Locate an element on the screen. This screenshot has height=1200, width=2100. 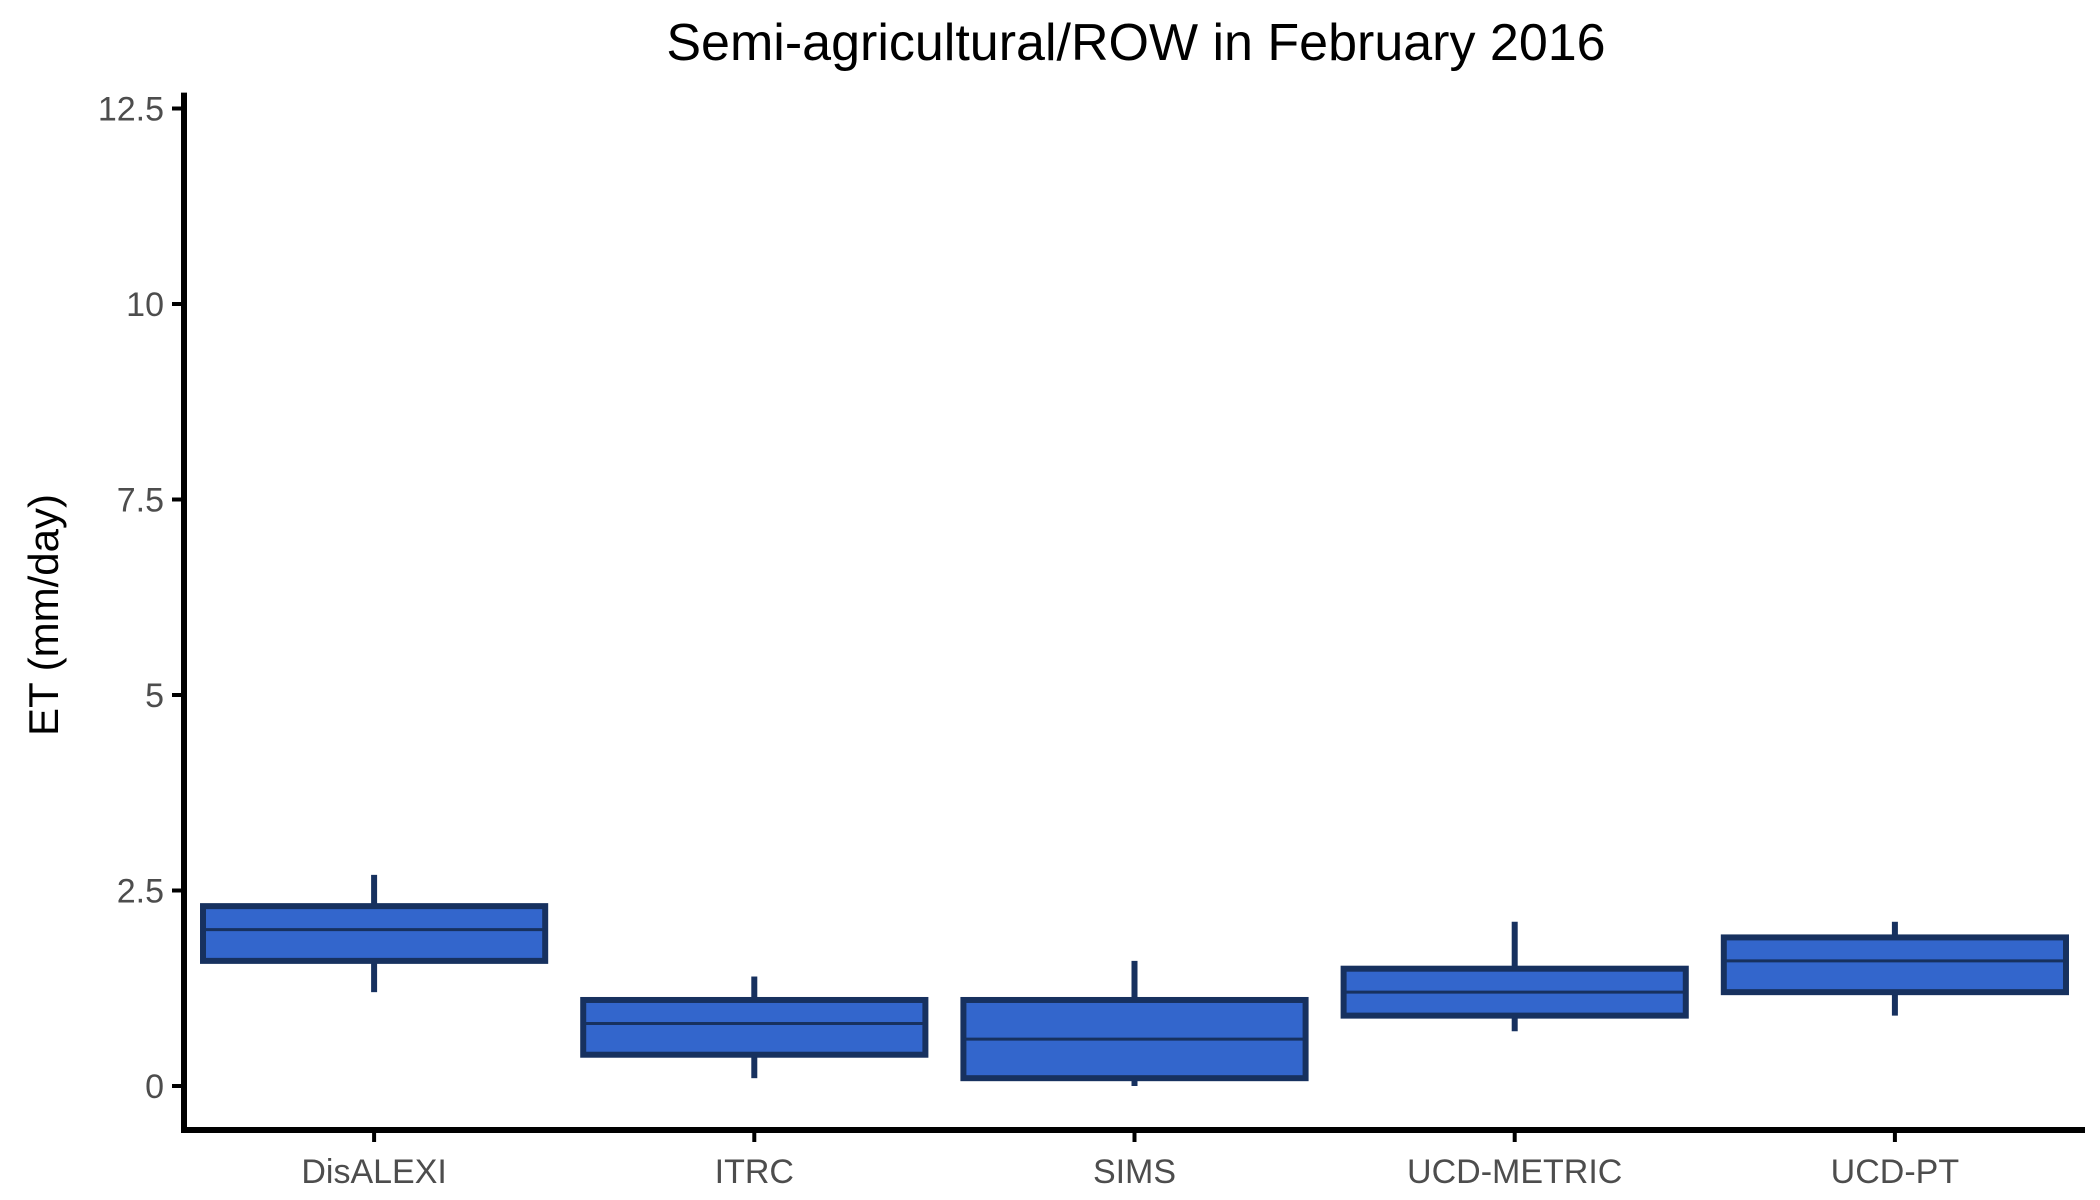
y-tick-label: 12.5 is located at coordinates (131, 110).